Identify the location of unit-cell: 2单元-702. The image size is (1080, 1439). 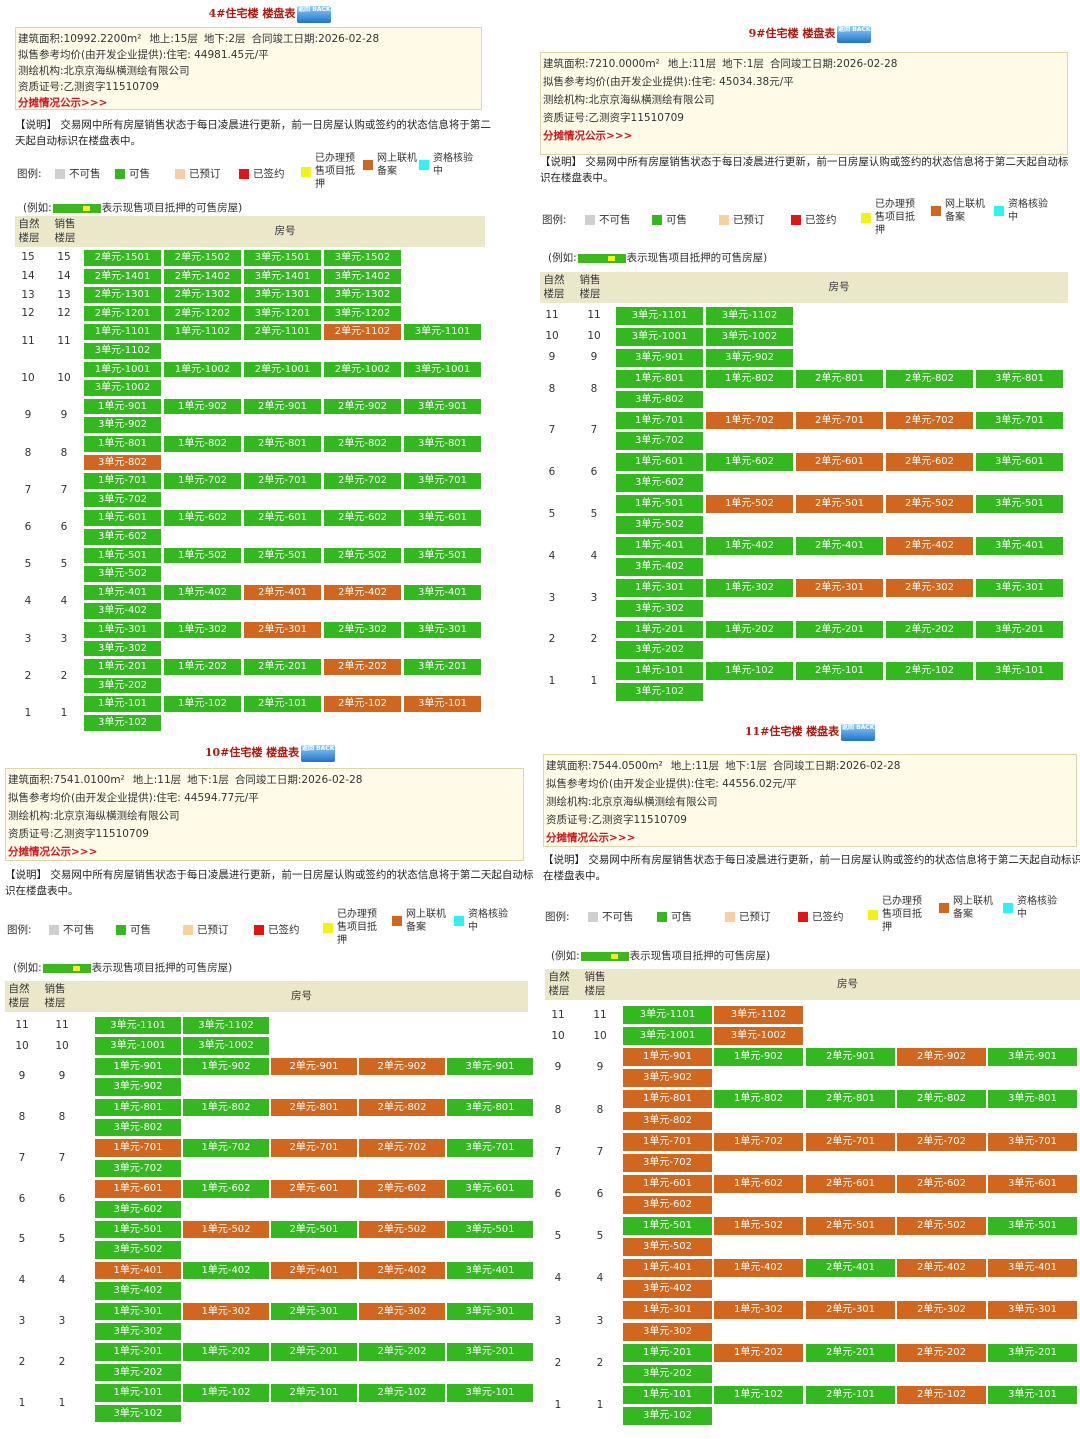
(402, 1148).